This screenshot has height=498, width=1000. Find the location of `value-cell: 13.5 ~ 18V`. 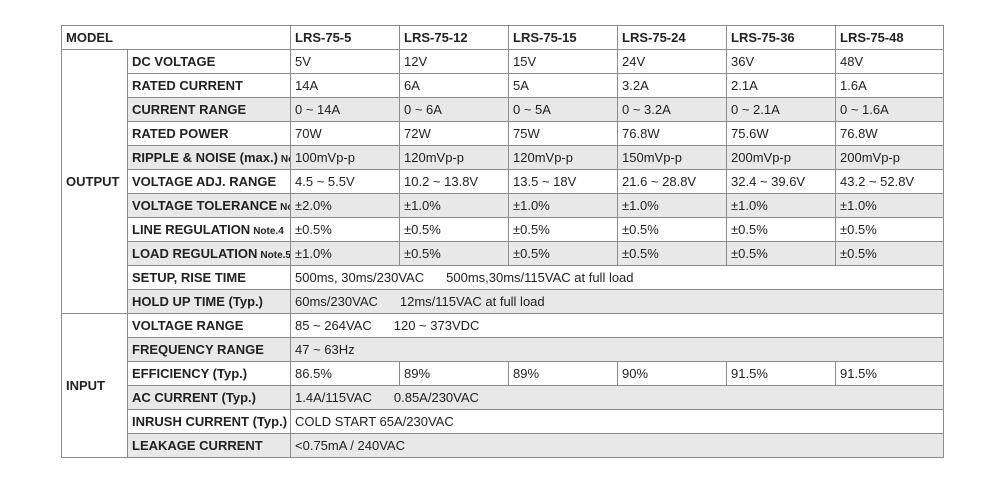

value-cell: 13.5 ~ 18V is located at coordinates (563, 181).